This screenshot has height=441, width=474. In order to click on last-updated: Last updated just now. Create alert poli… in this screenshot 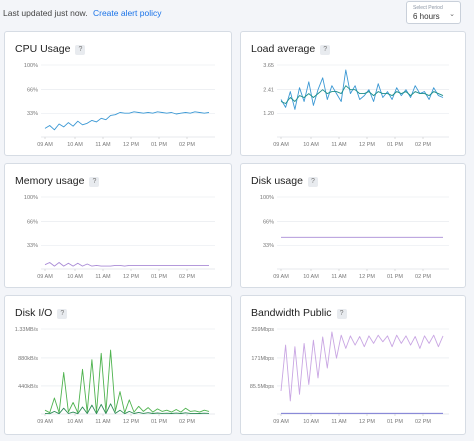, I will do `click(82, 13)`.